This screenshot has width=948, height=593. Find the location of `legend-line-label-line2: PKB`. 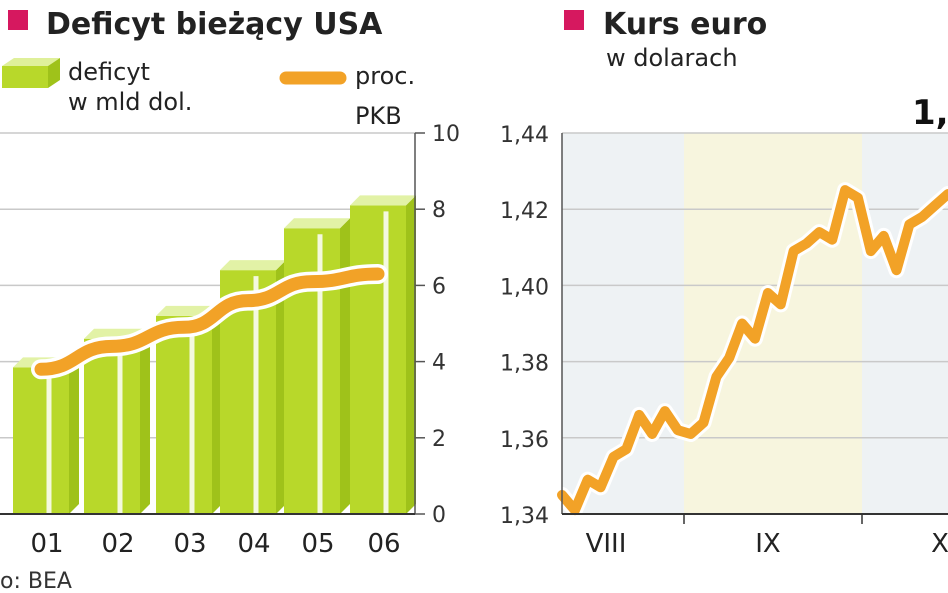

legend-line-label-line2: PKB is located at coordinates (378, 116).